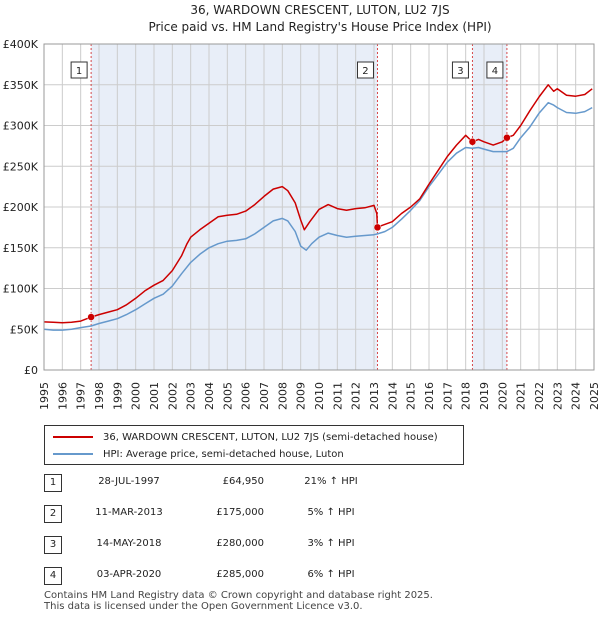  I want to click on x-tick-label: 2014, so click(392, 396).